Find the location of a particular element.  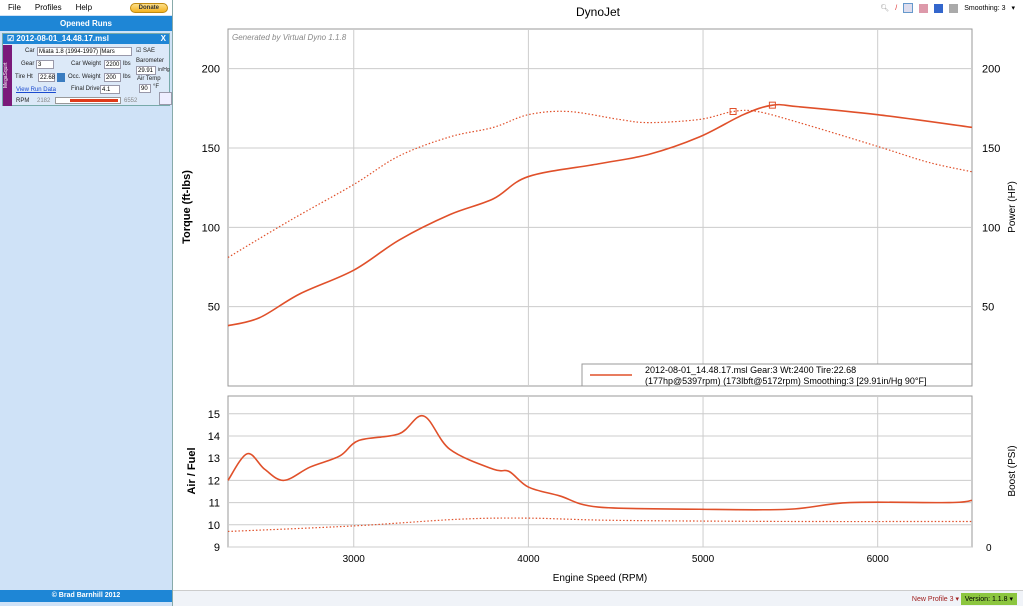

rpm-range-slider is located at coordinates (88, 100).